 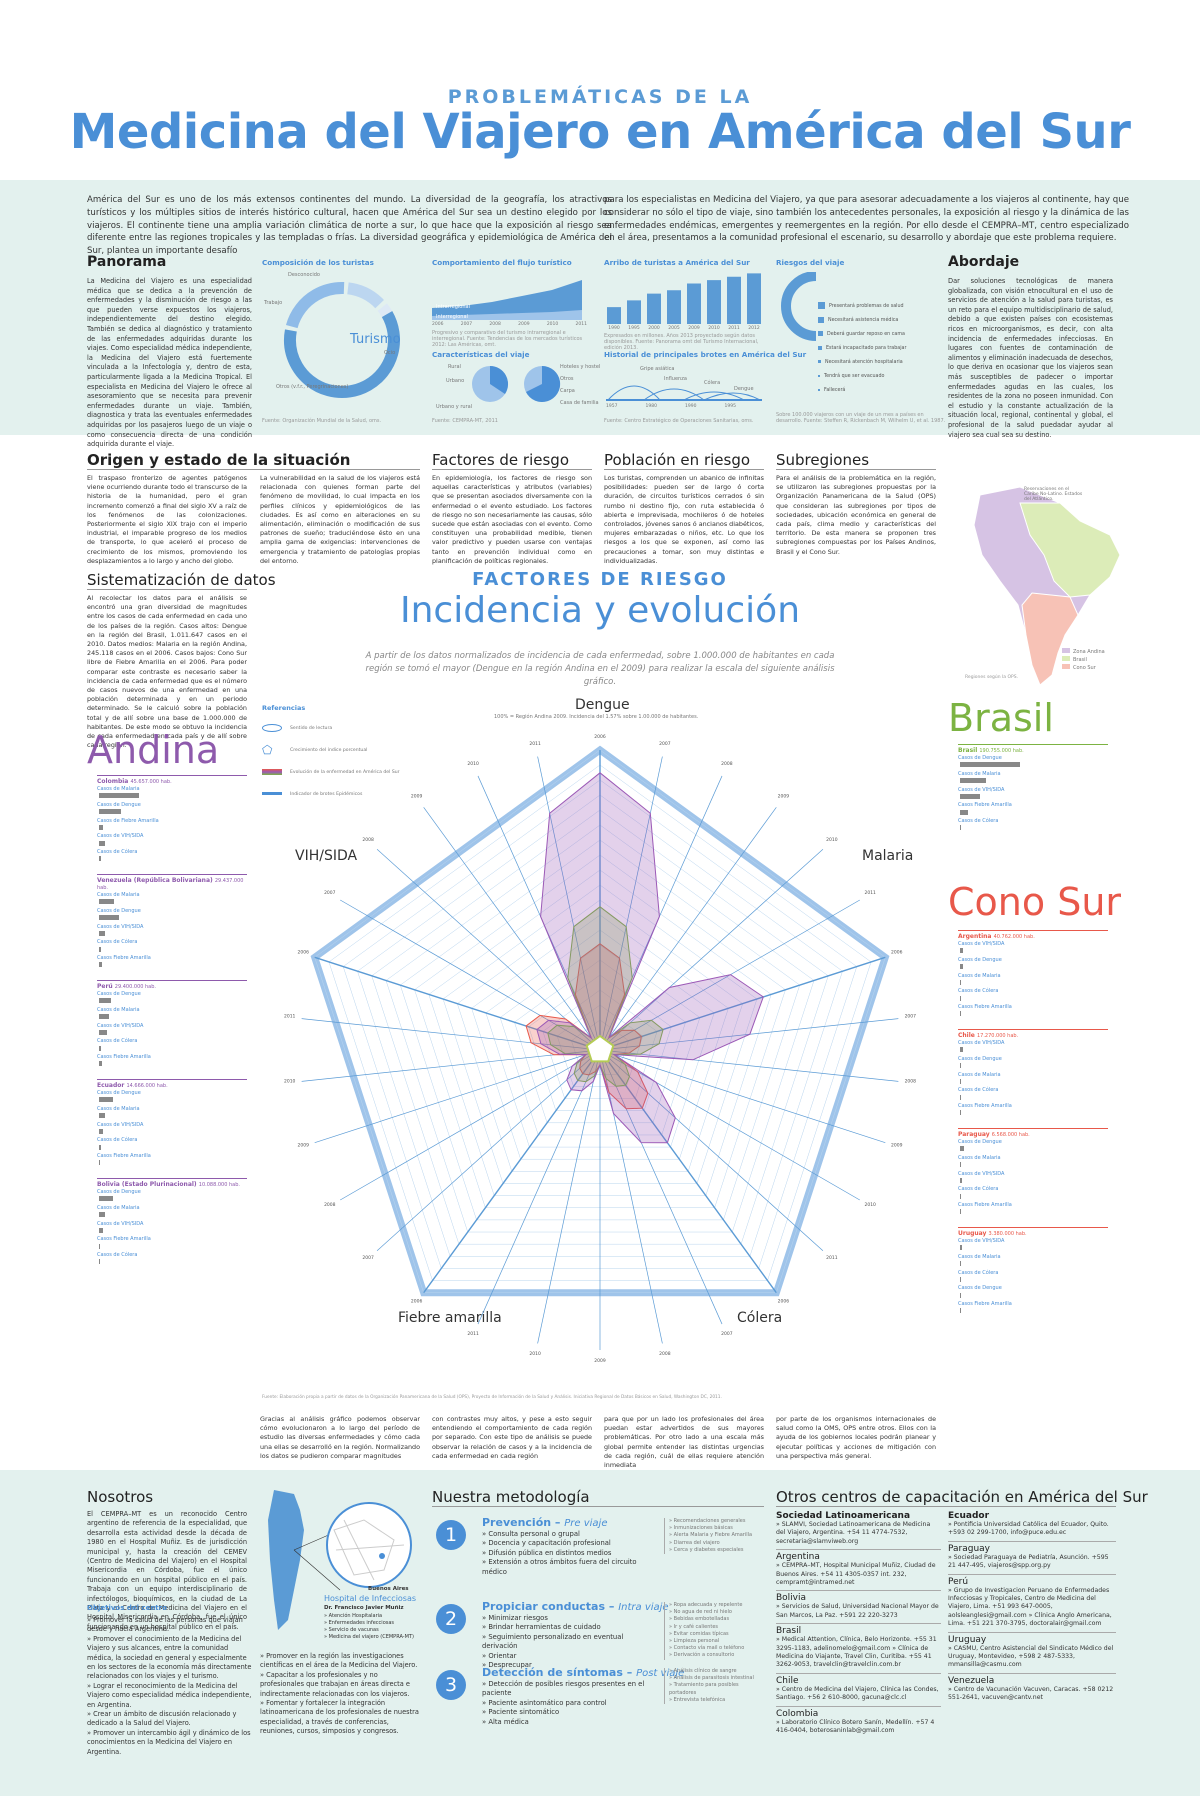 I want to click on step-item: » Alta médica, so click(x=505, y=1721).